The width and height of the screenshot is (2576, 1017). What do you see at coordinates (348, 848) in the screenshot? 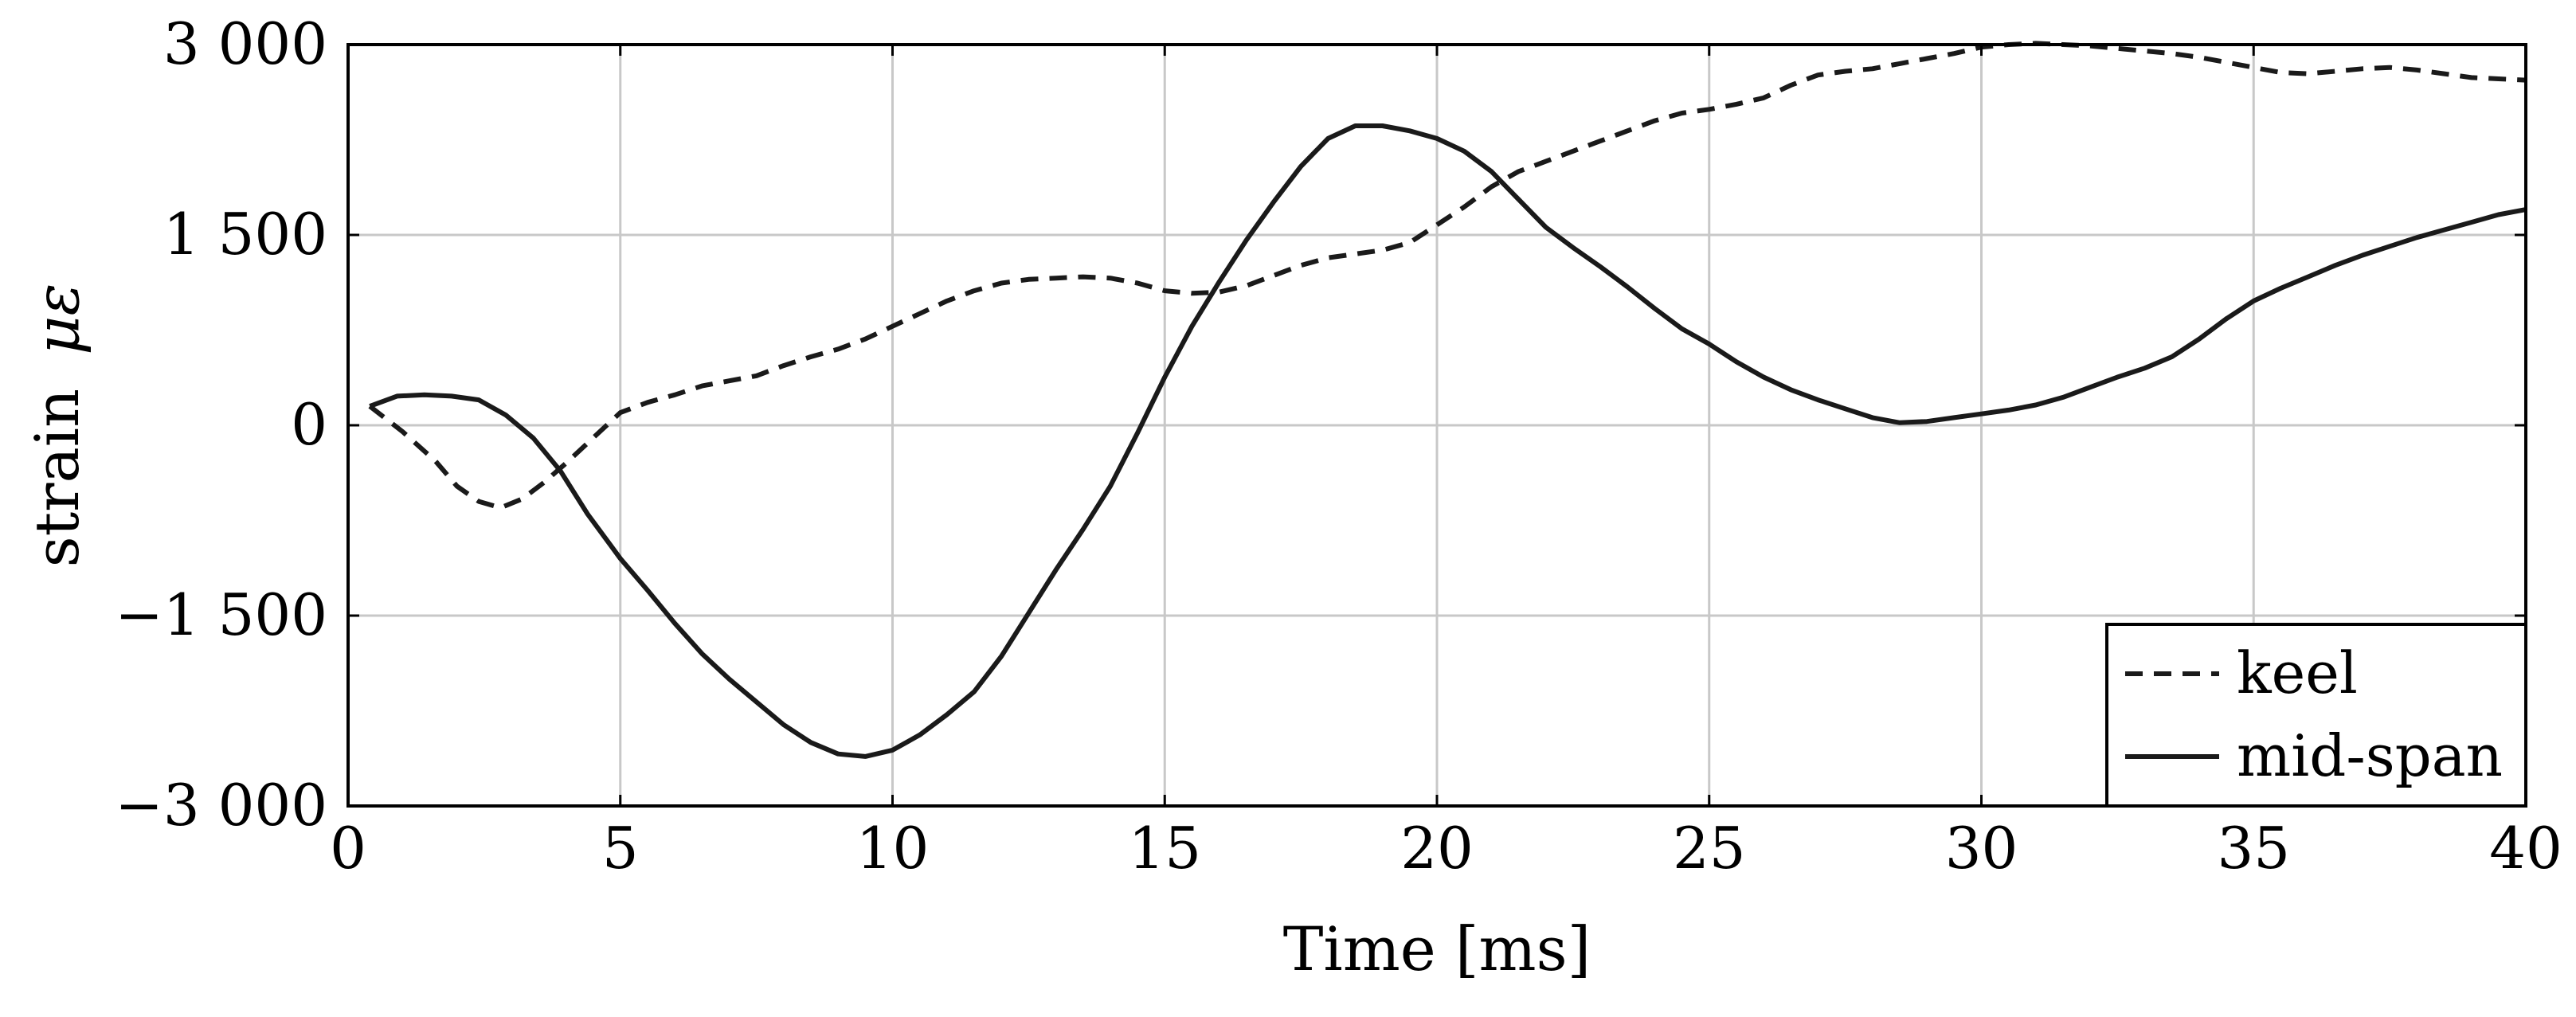
I see `x-tick-label: 0` at bounding box center [348, 848].